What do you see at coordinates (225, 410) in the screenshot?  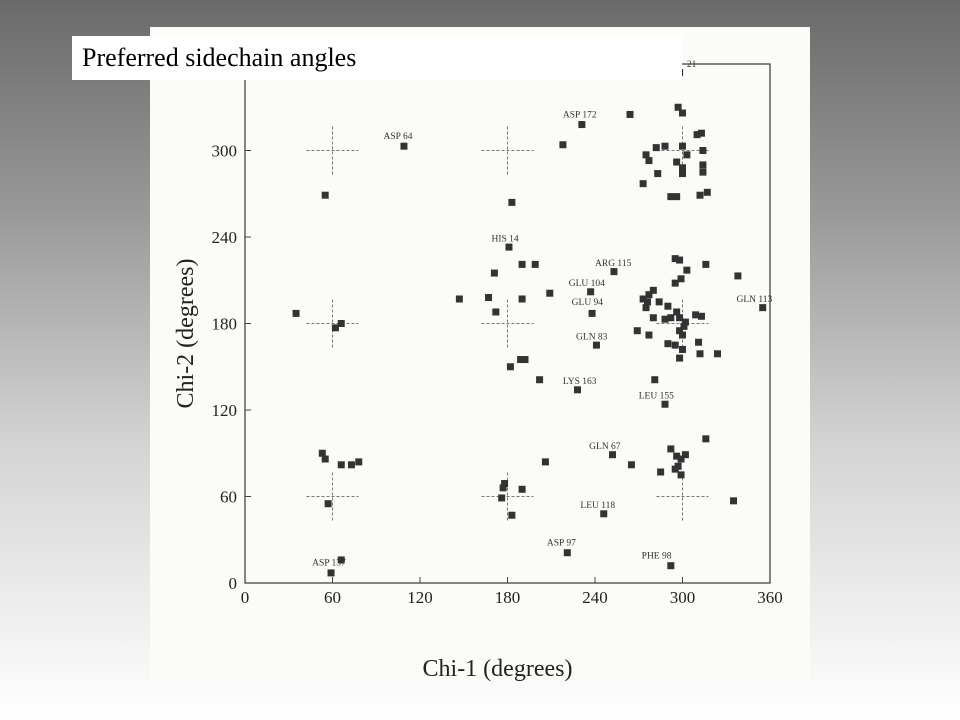 I see `y-tick-label: 120` at bounding box center [225, 410].